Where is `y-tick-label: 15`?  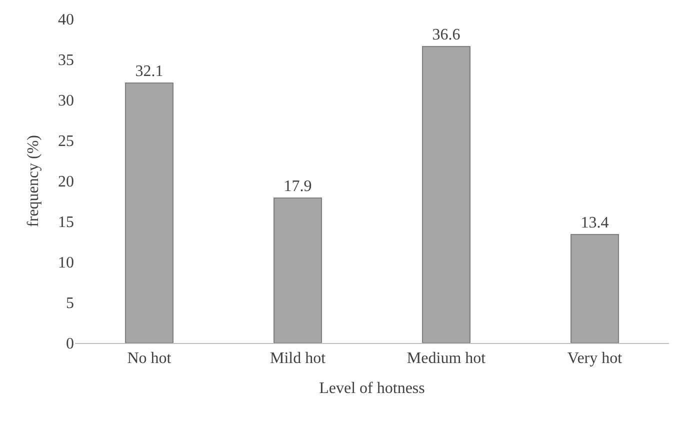
y-tick-label: 15 is located at coordinates (66, 223).